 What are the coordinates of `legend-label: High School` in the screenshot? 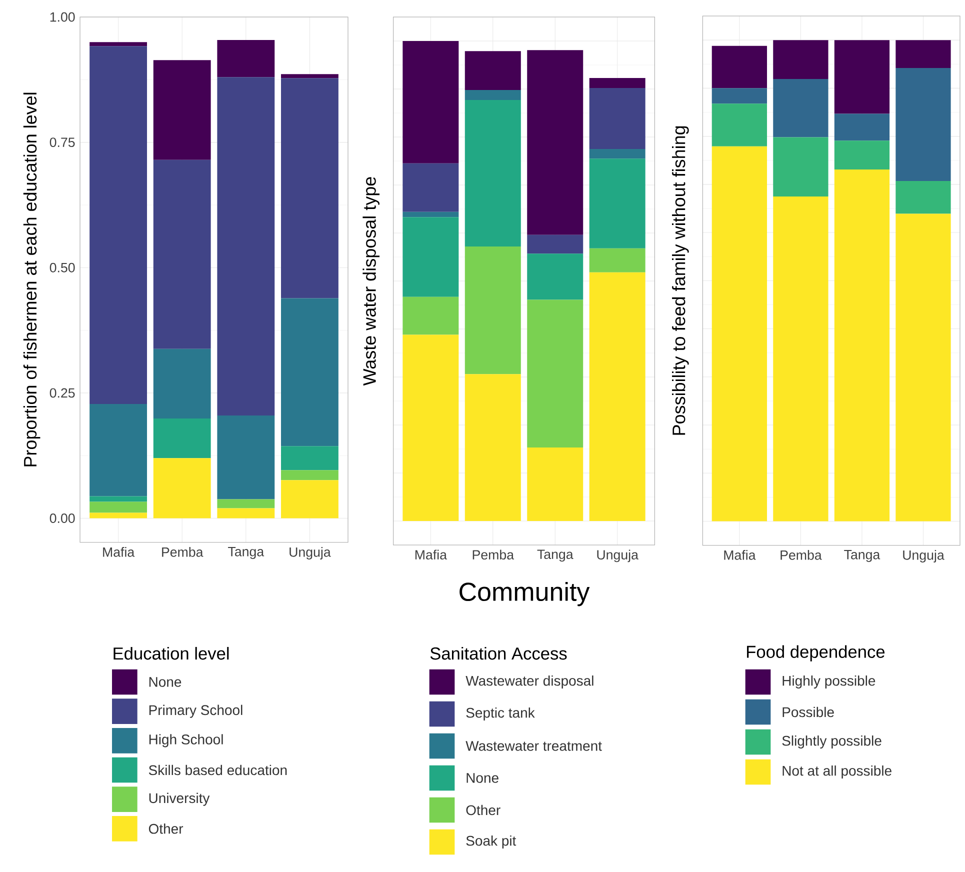 It's located at (186, 741).